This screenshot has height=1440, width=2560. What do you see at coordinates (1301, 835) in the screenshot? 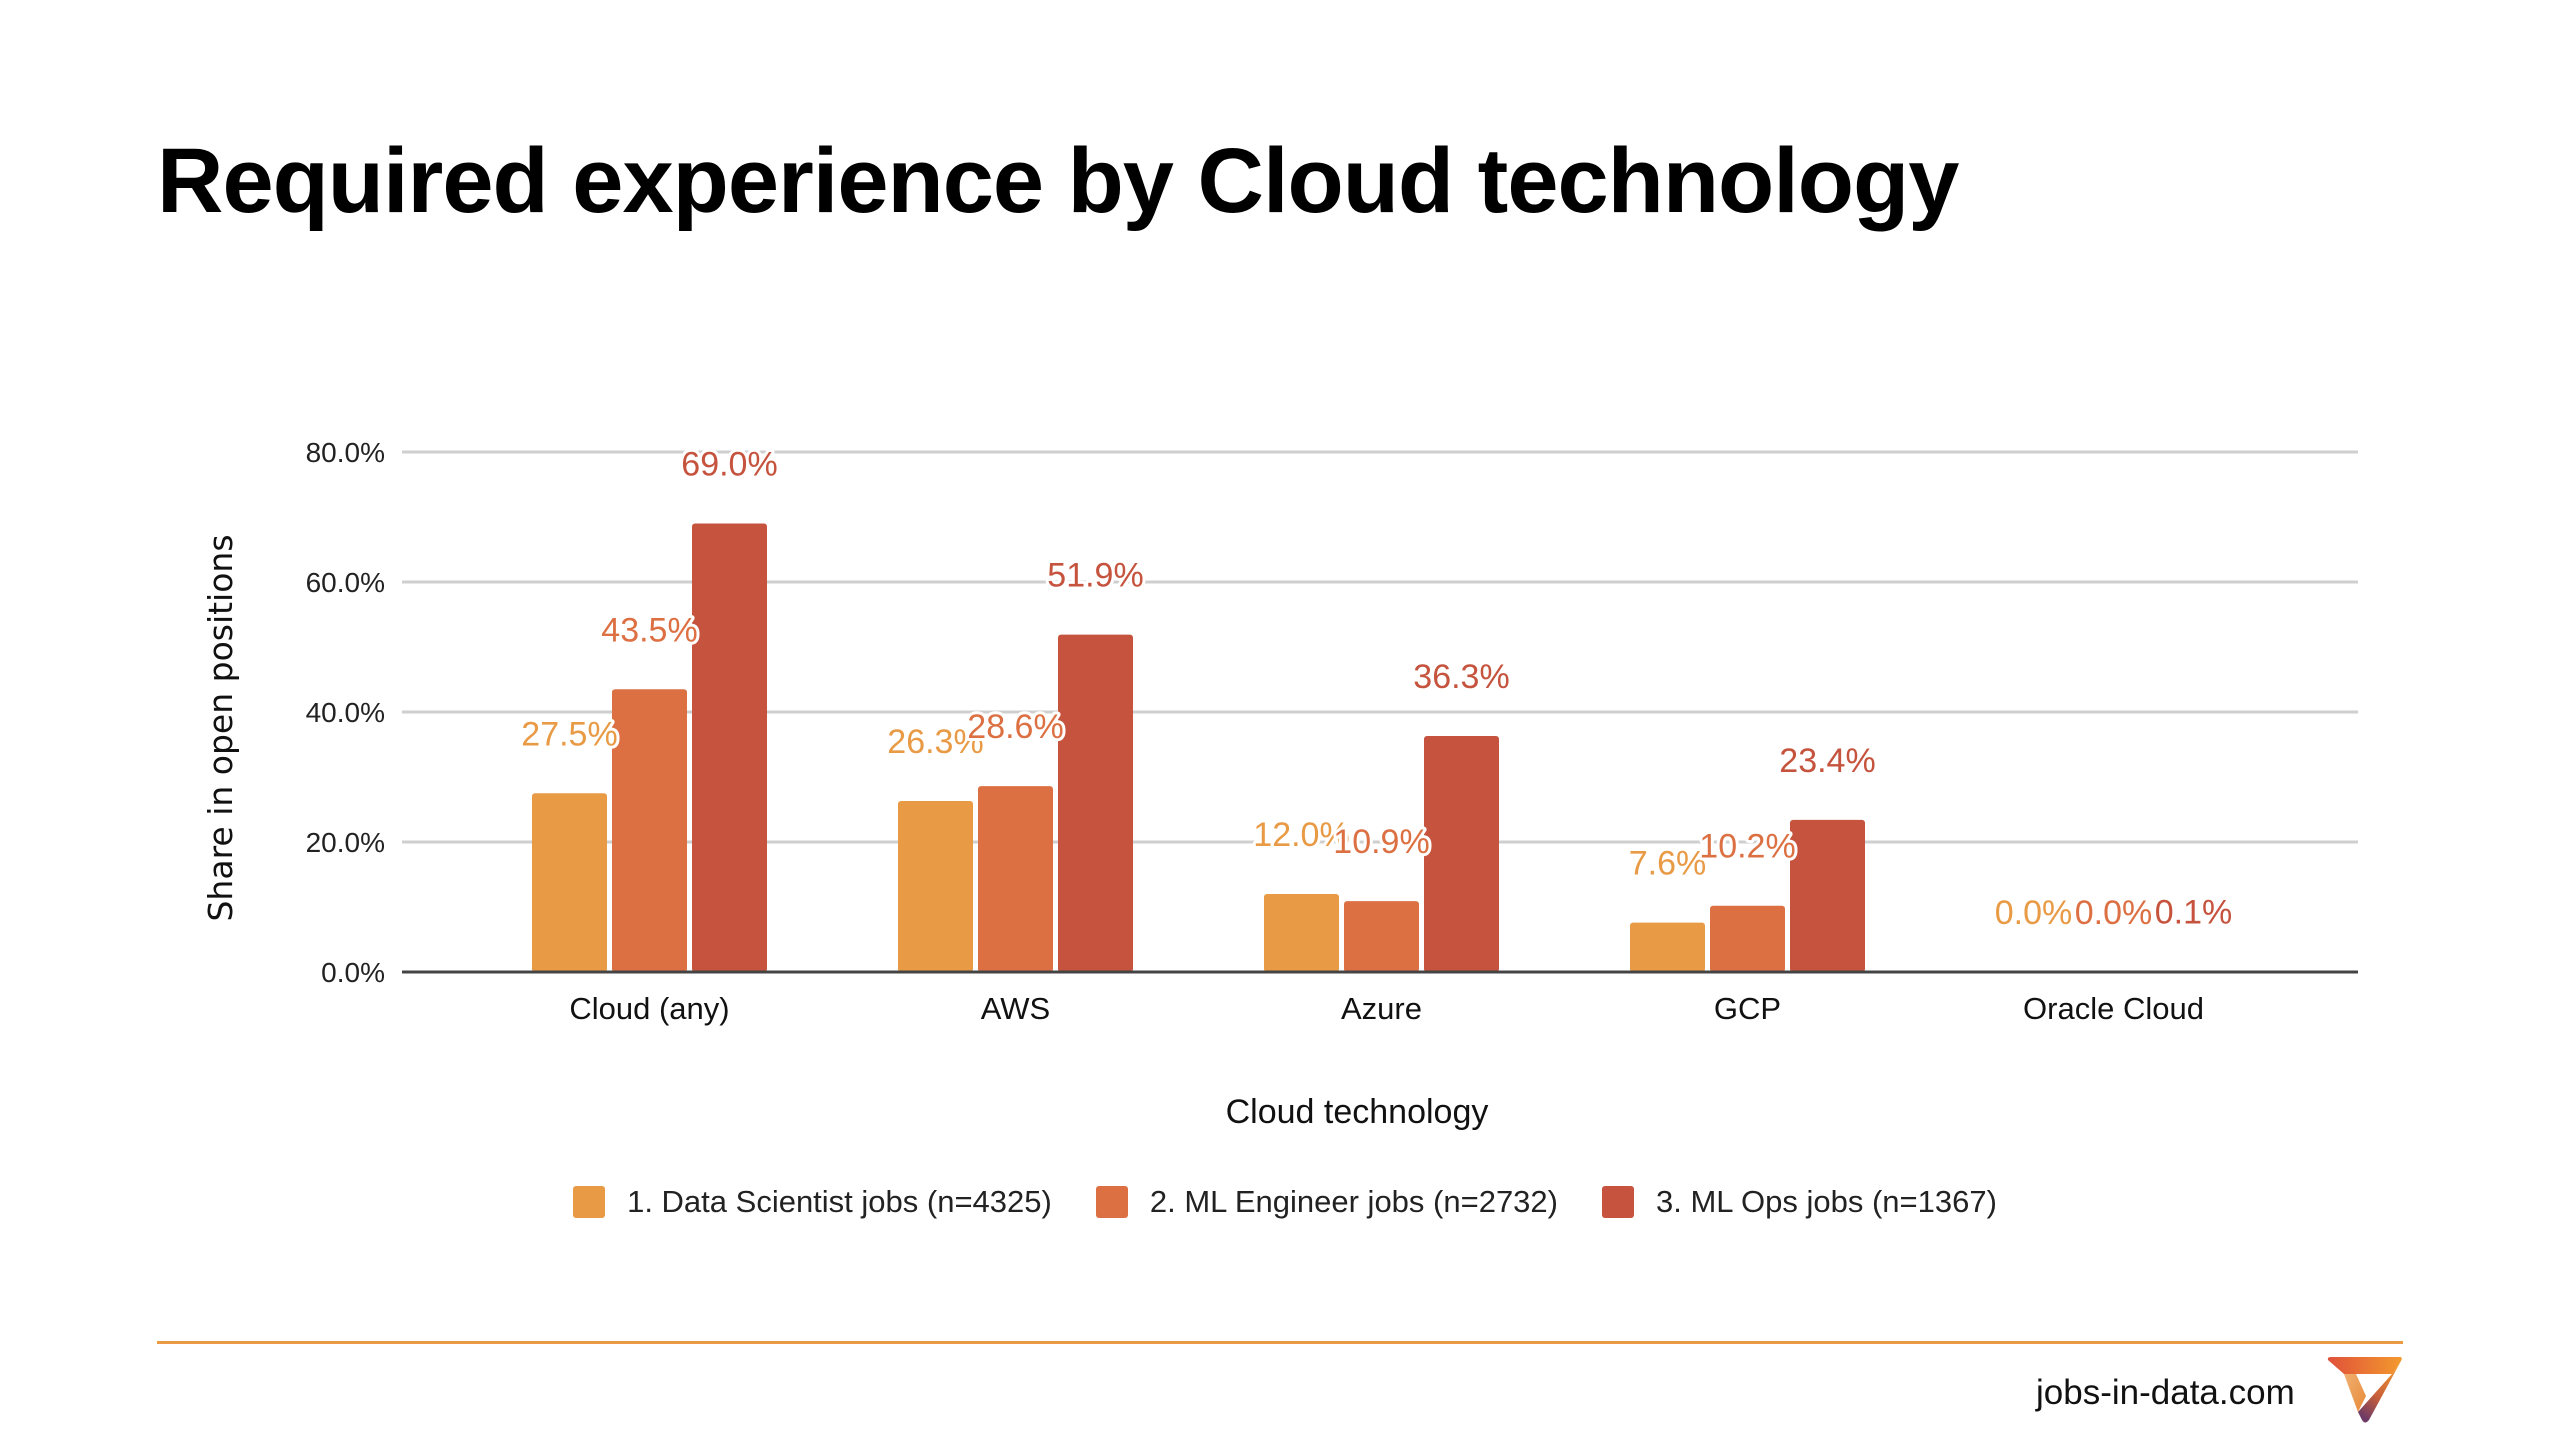
I see `data-label: 12.0%` at bounding box center [1301, 835].